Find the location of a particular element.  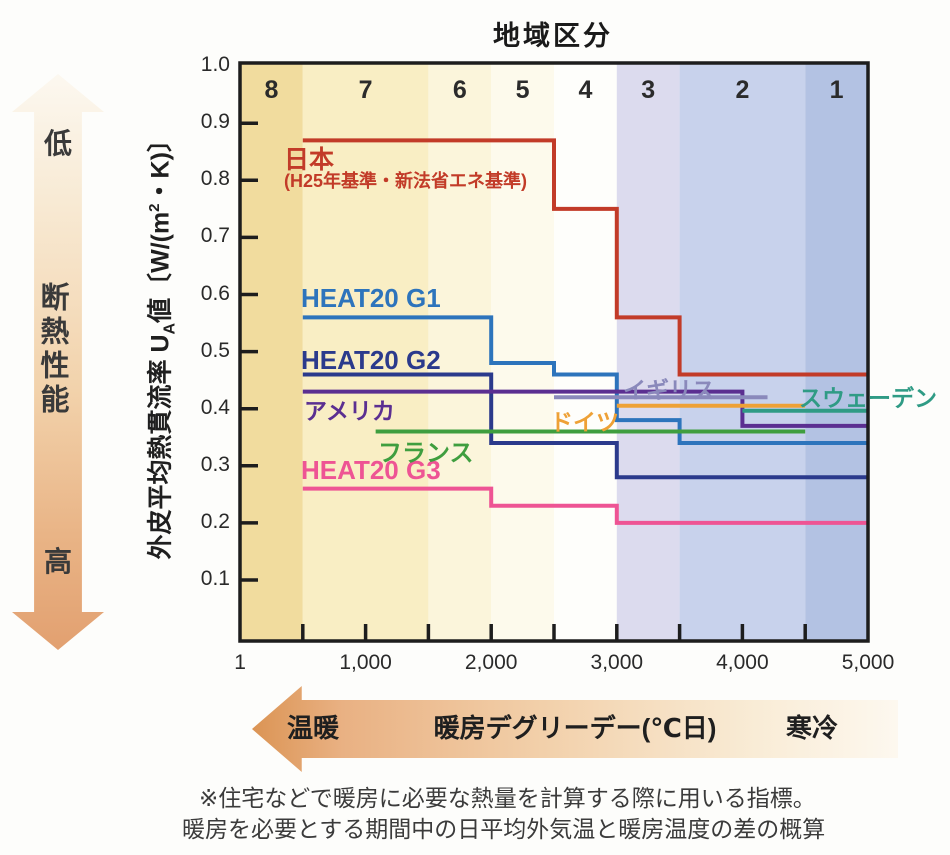

zone-number-3: 3 is located at coordinates (648, 90).